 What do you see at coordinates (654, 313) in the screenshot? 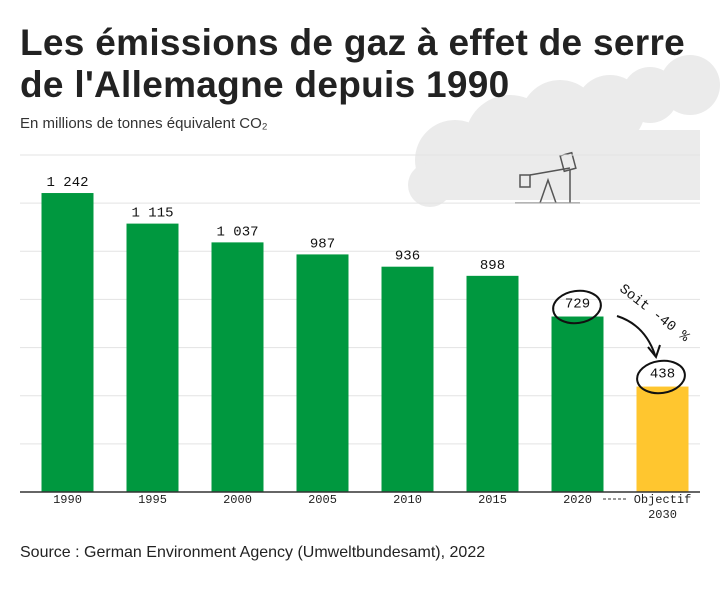
I see `annotation: Soit -40 %` at bounding box center [654, 313].